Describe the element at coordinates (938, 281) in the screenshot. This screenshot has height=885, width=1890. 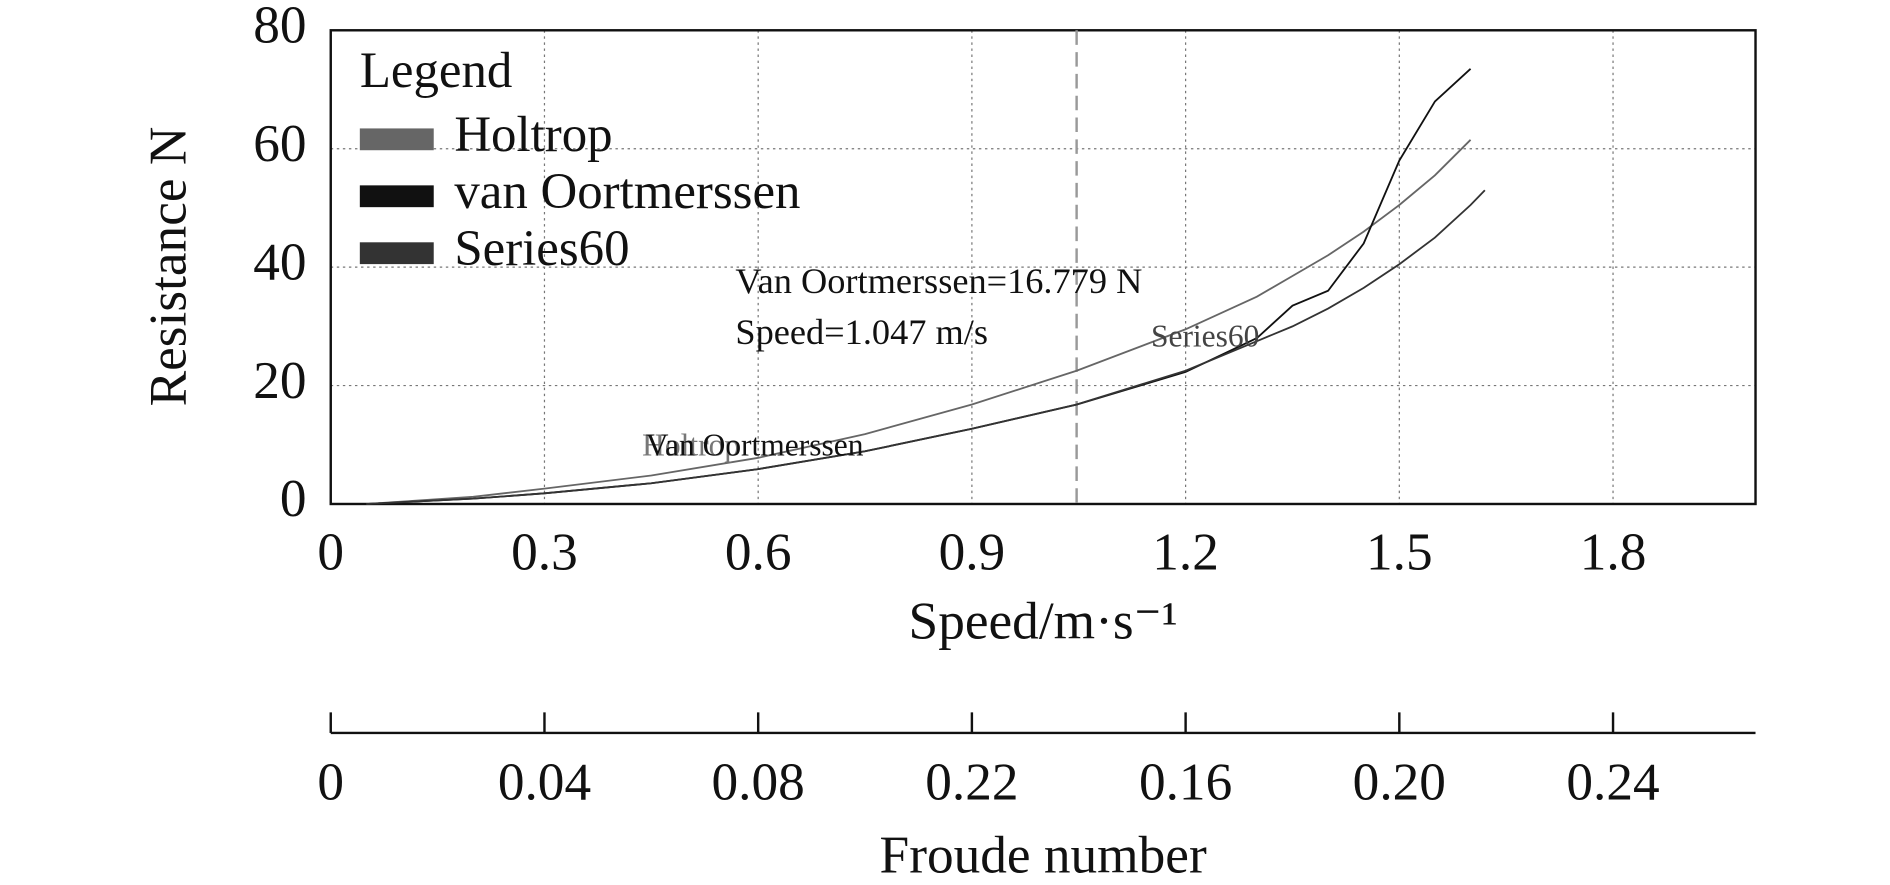
I see `annotation: Van Oortmerssen=16.779 N` at that location.